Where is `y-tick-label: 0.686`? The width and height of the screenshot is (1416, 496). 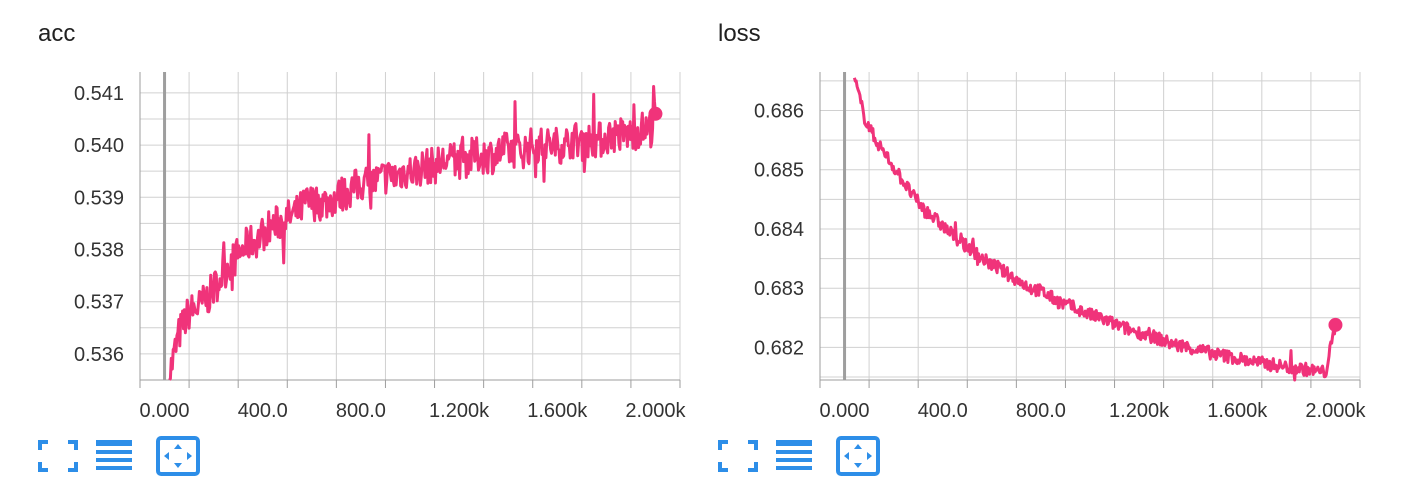 y-tick-label: 0.686 is located at coordinates (779, 112).